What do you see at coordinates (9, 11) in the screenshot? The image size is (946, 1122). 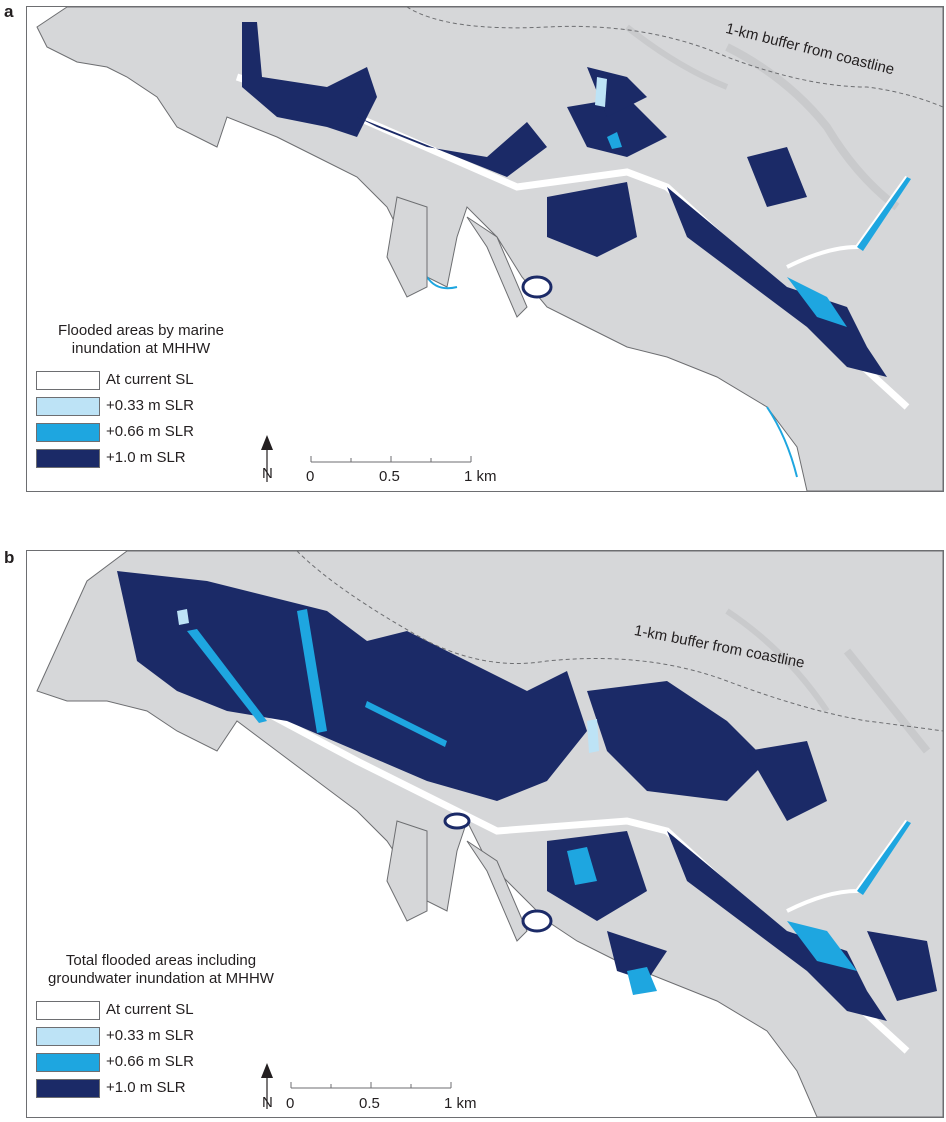 I see `panel-a-letter: a` at bounding box center [9, 11].